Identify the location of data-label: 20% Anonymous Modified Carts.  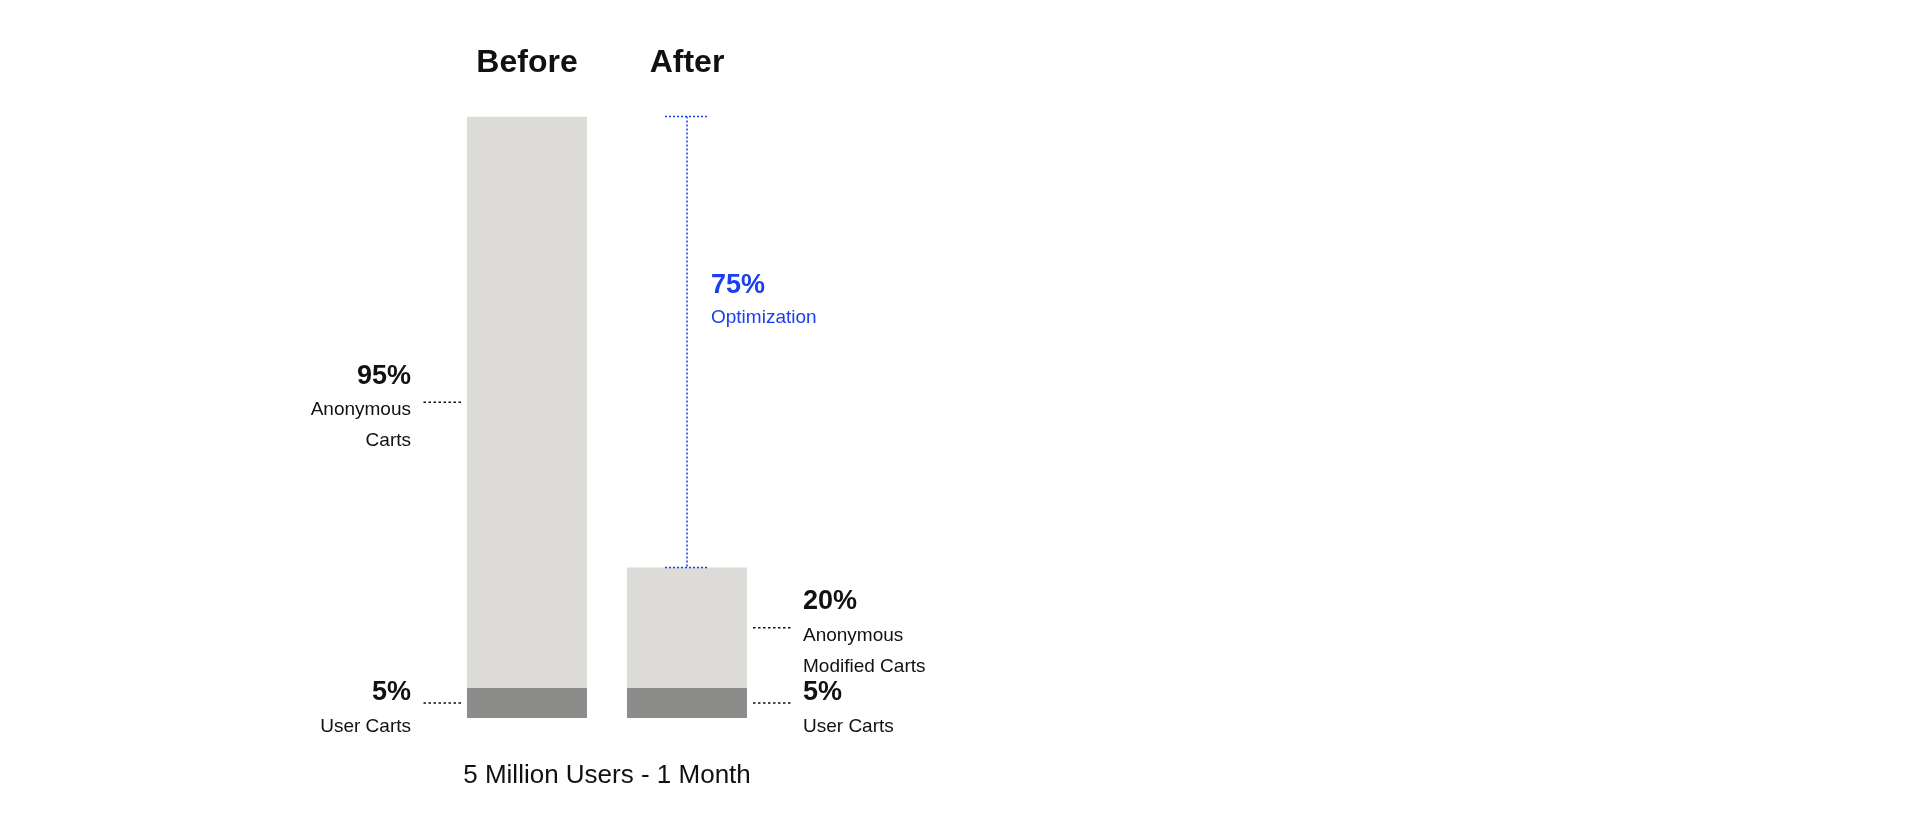
(864, 630).